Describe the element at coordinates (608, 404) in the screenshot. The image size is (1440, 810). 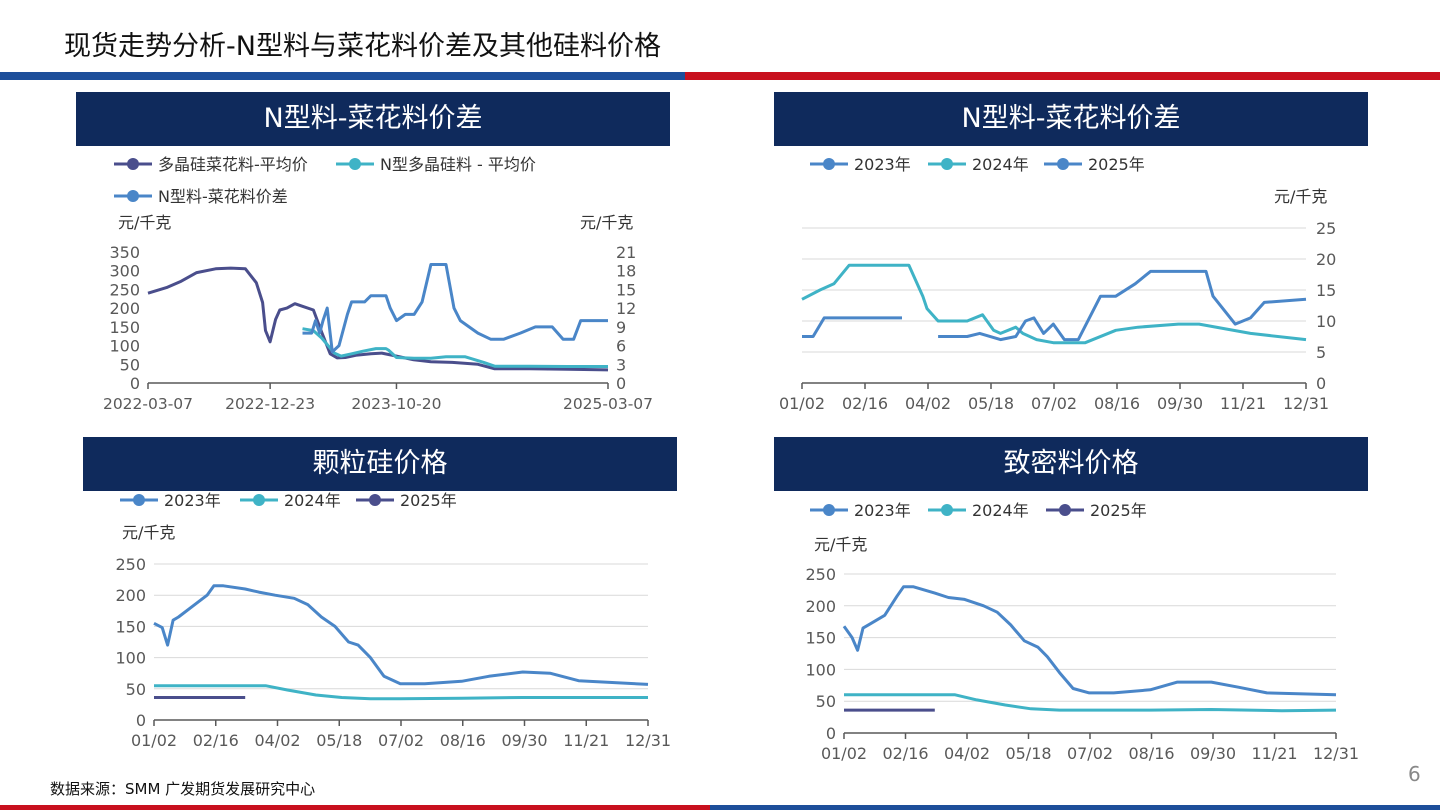
I see `x-tick-label: 2025-03-07` at that location.